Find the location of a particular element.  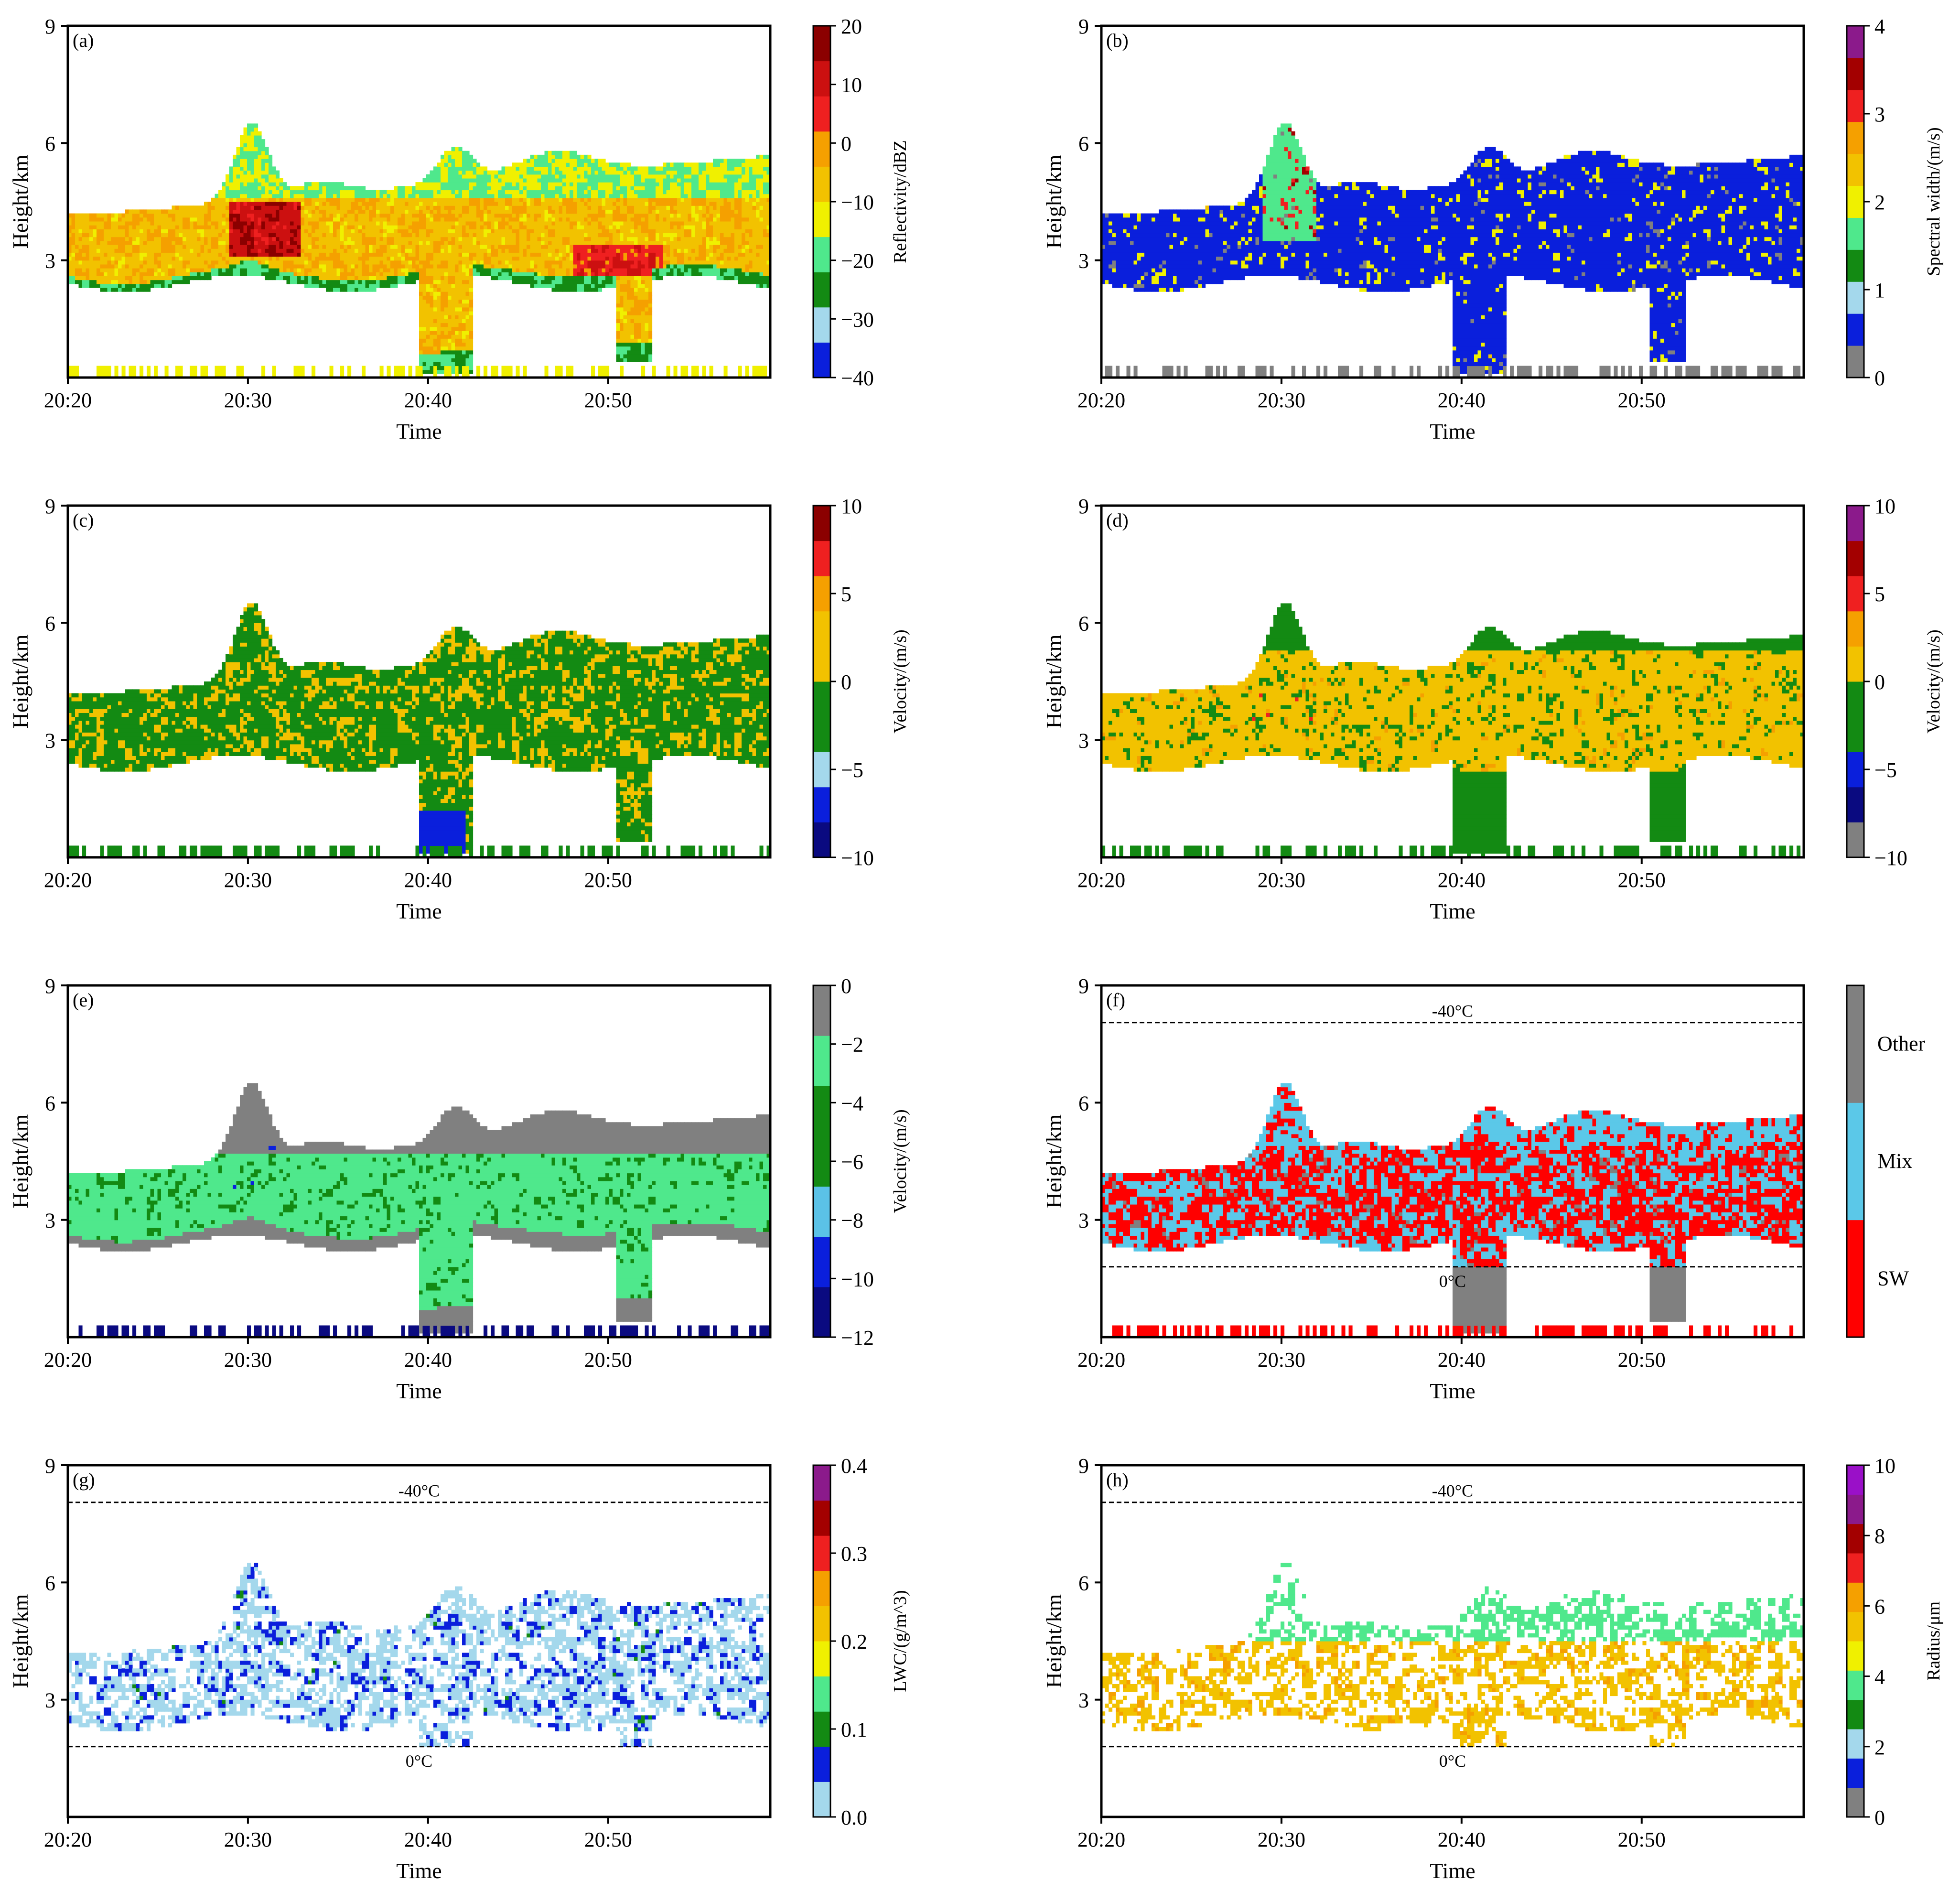

panel-label: (b) is located at coordinates (1117, 40).